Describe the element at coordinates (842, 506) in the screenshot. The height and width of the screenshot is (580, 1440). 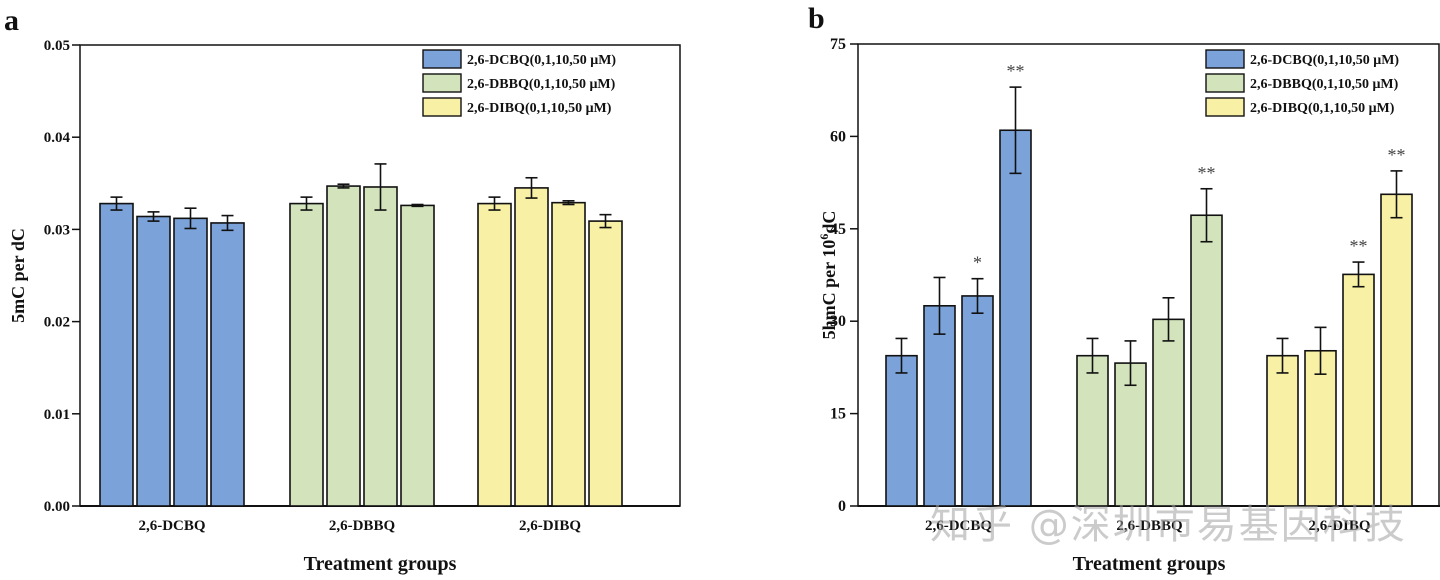
I see `y-tick-label: 0` at that location.